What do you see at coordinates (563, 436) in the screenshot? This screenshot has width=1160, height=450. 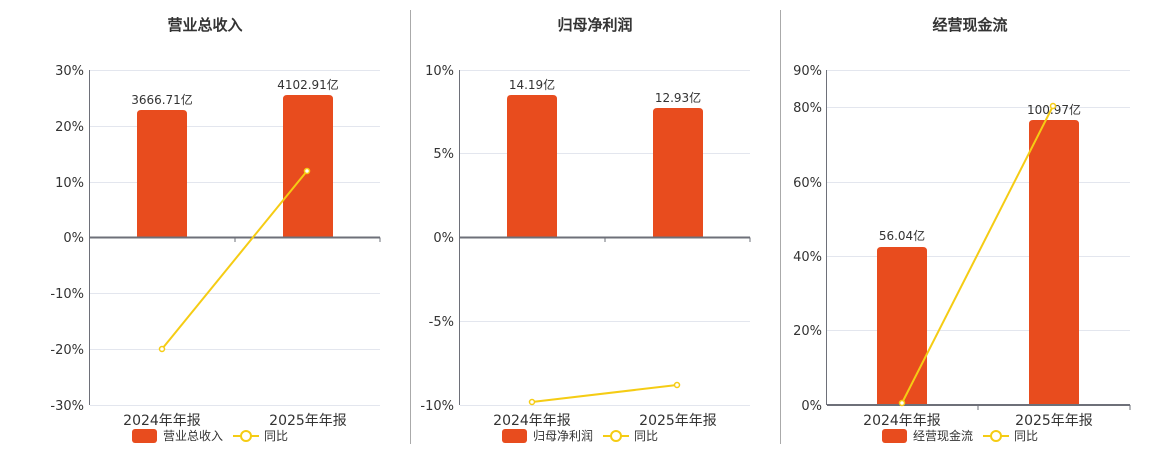 I see `legend-bar-label: 归母净利润` at bounding box center [563, 436].